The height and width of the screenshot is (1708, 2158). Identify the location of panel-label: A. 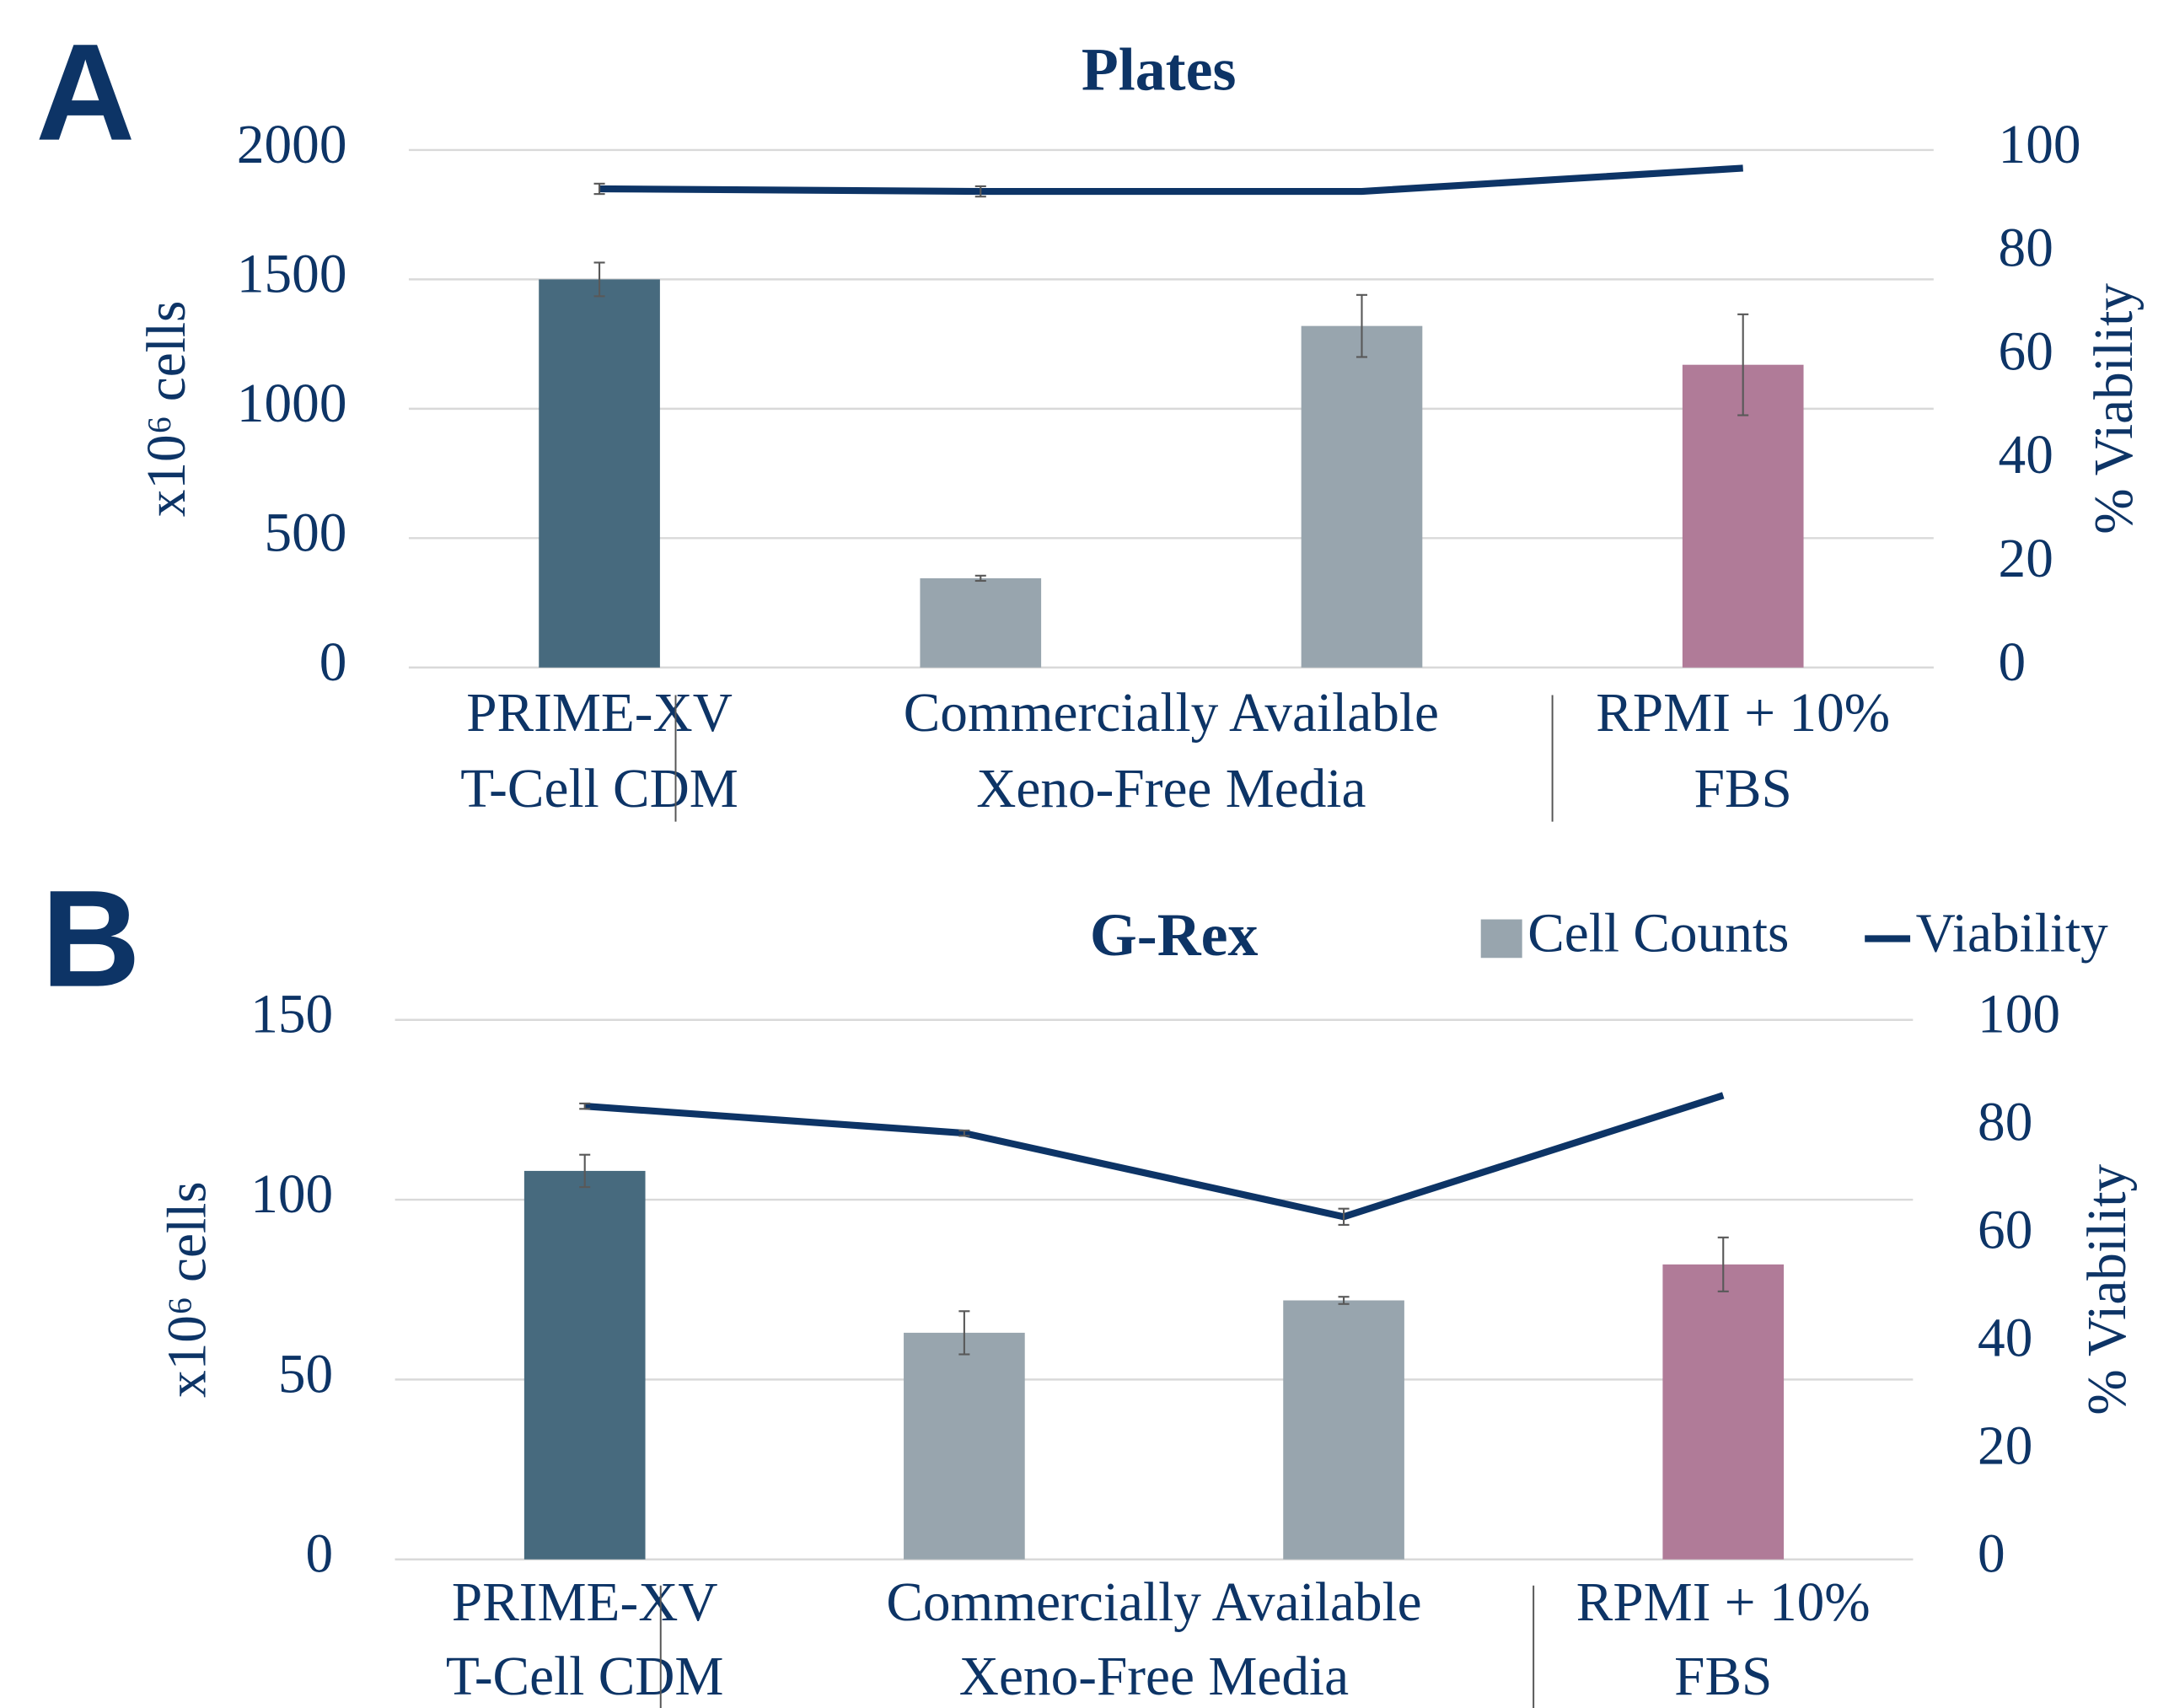
(85, 92).